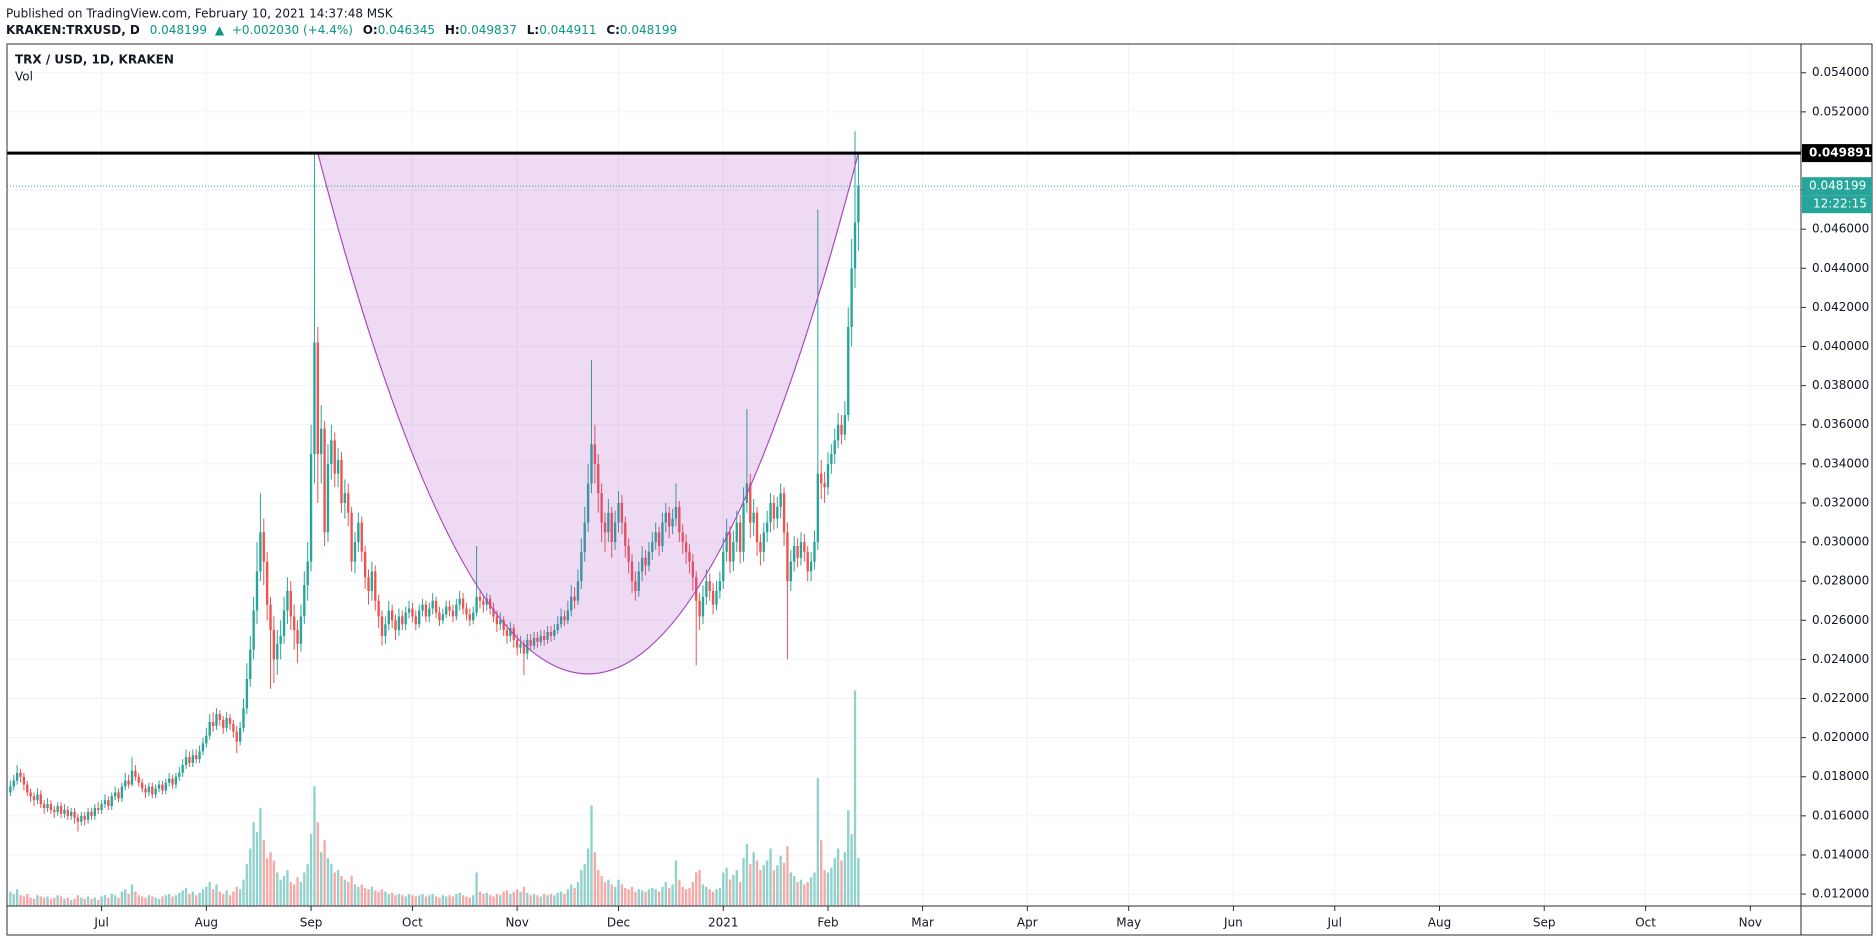  What do you see at coordinates (827, 923) in the screenshot?
I see `x-tick-label: Feb` at bounding box center [827, 923].